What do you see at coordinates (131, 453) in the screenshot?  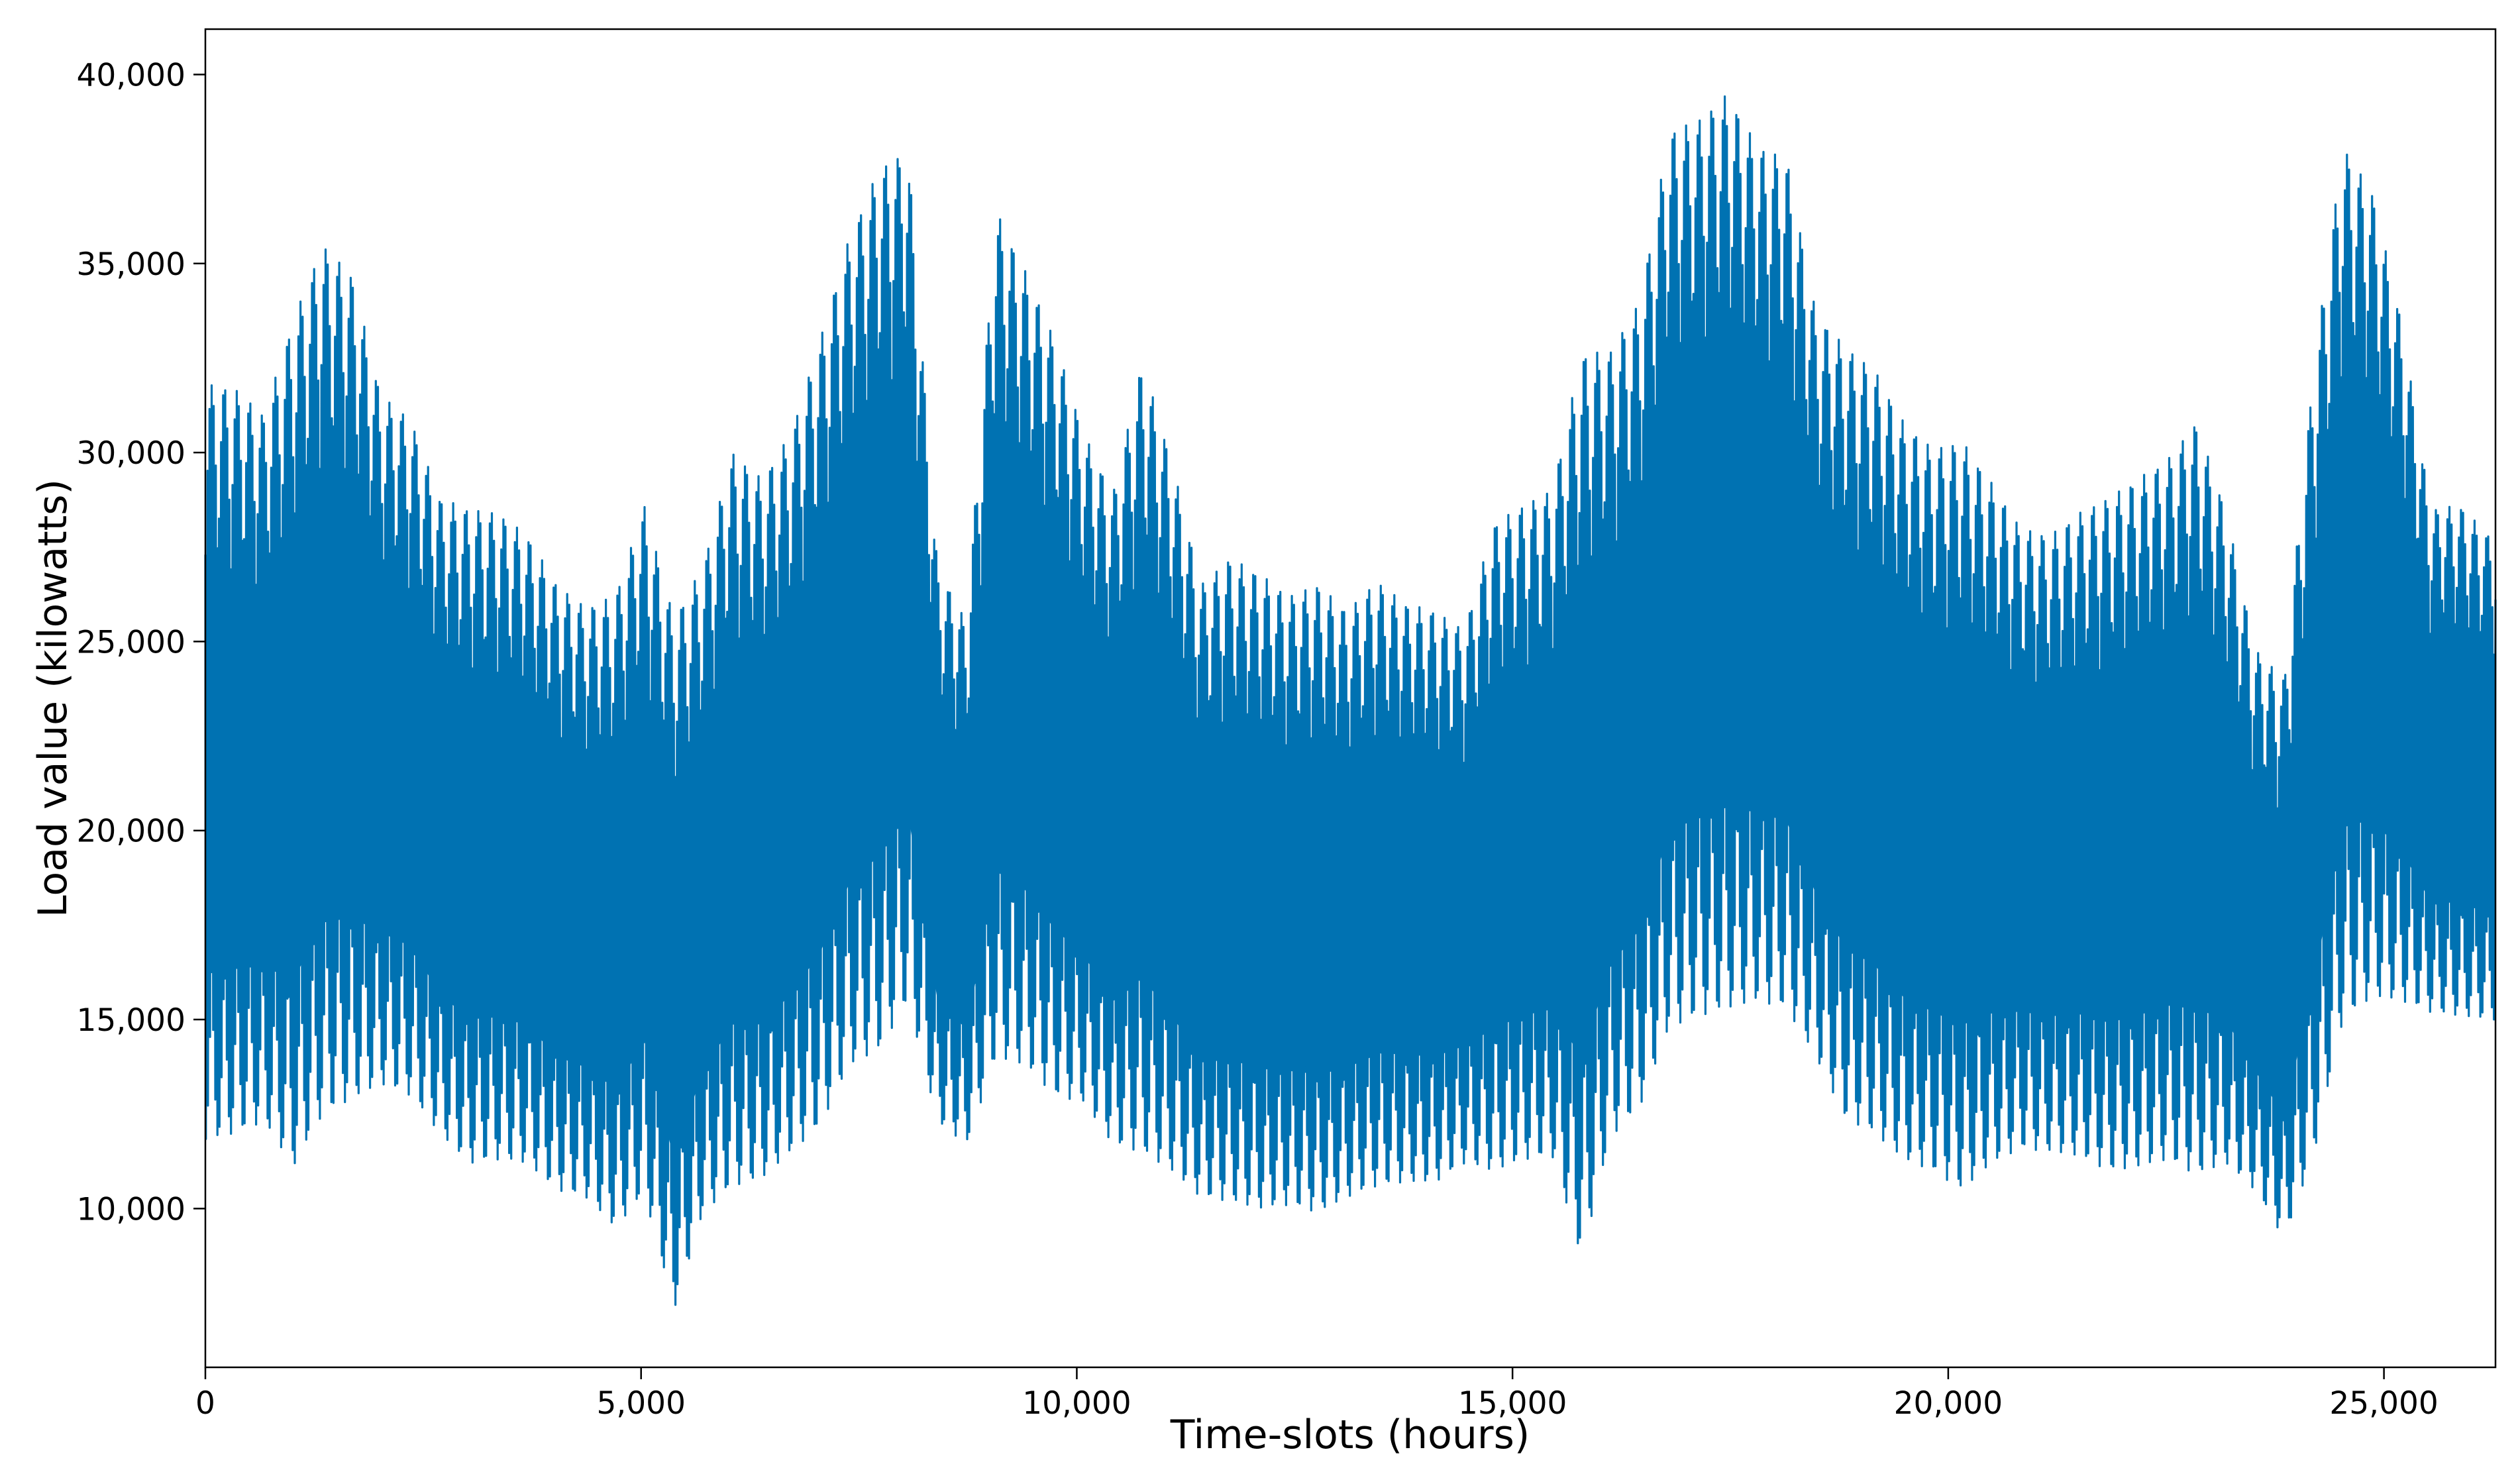 I see `y-tick-label-4: 30,000` at bounding box center [131, 453].